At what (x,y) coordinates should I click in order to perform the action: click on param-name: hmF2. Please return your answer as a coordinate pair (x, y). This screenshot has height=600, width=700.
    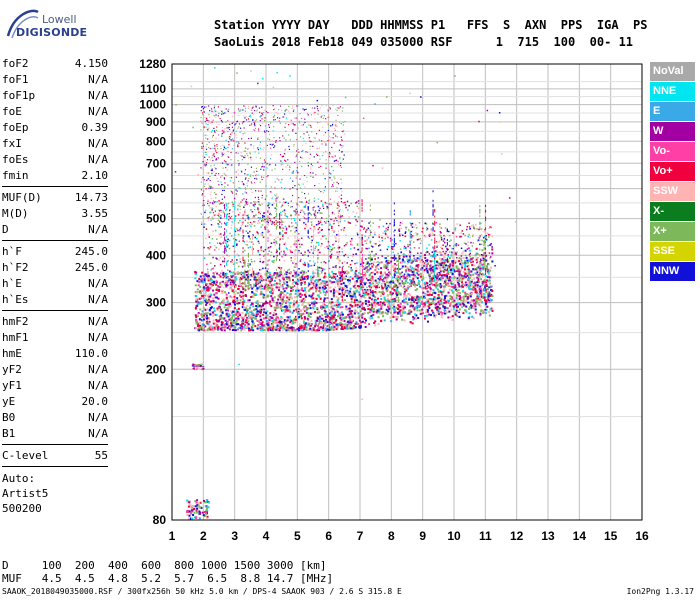
    Looking at the image, I should click on (15, 321).